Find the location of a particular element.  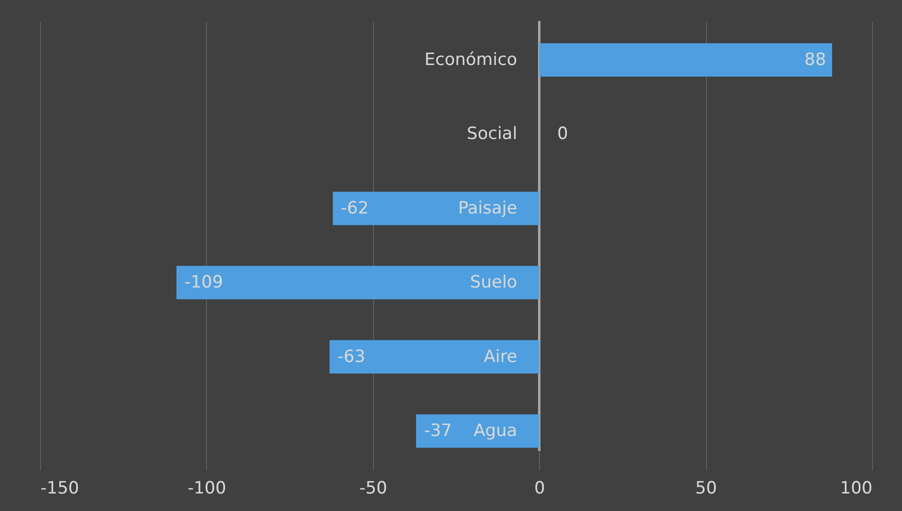

data-label: -109 is located at coordinates (204, 282).